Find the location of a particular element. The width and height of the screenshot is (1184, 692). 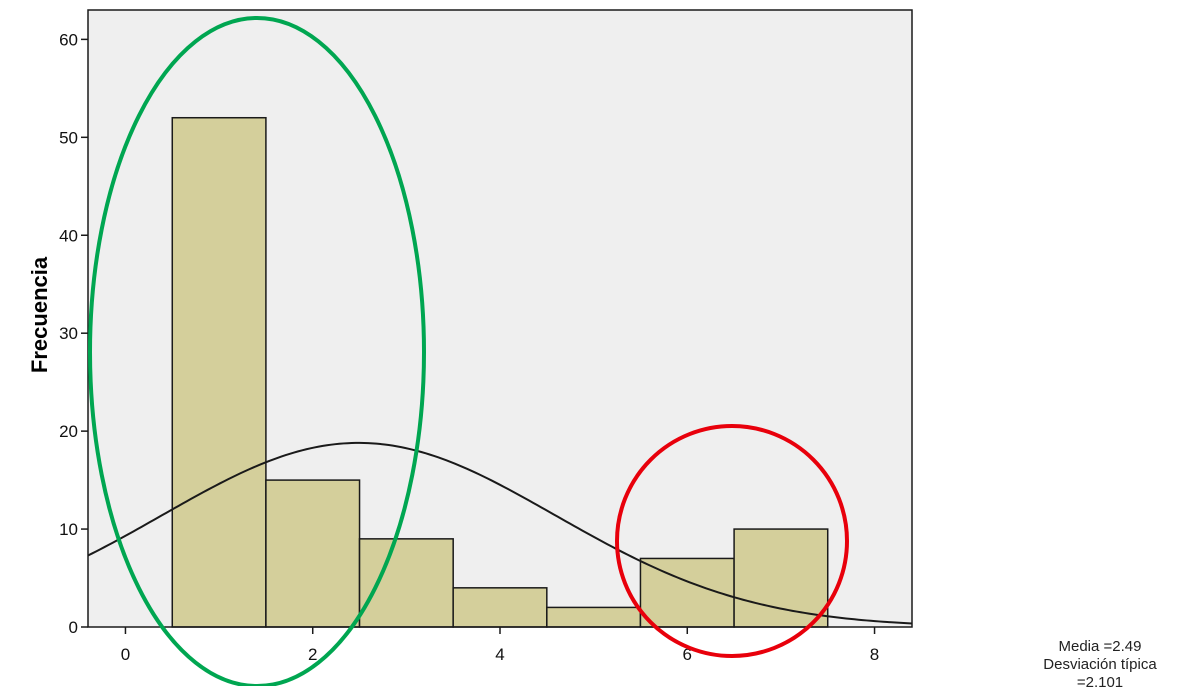

y-tick-label: 10 is located at coordinates (68, 529).